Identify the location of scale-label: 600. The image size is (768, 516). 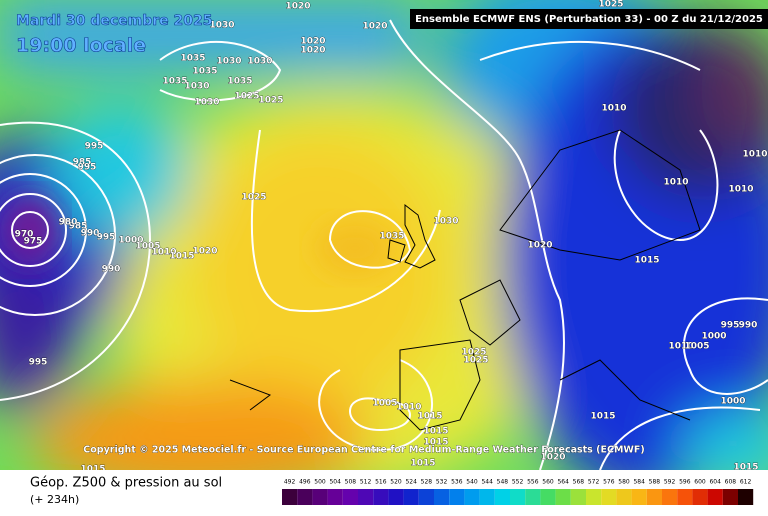
(700, 482).